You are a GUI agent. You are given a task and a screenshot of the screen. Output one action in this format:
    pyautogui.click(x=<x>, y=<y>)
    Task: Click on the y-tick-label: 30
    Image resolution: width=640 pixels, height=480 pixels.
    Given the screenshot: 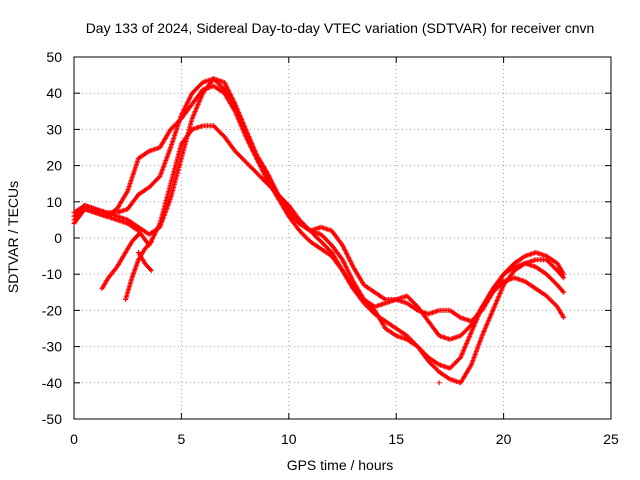 What is the action you would take?
    pyautogui.click(x=54, y=129)
    